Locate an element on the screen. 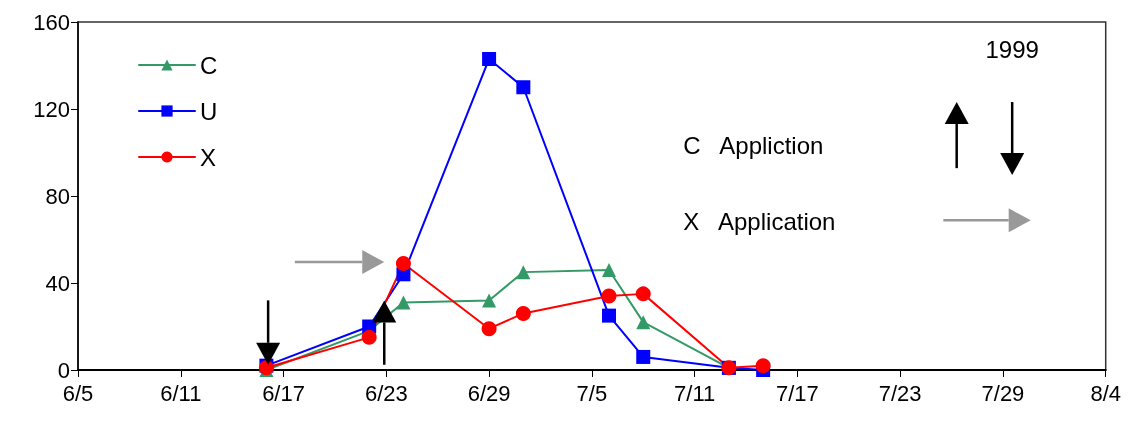 The height and width of the screenshot is (426, 1132). x-tick-label: 7/11 is located at coordinates (695, 393).